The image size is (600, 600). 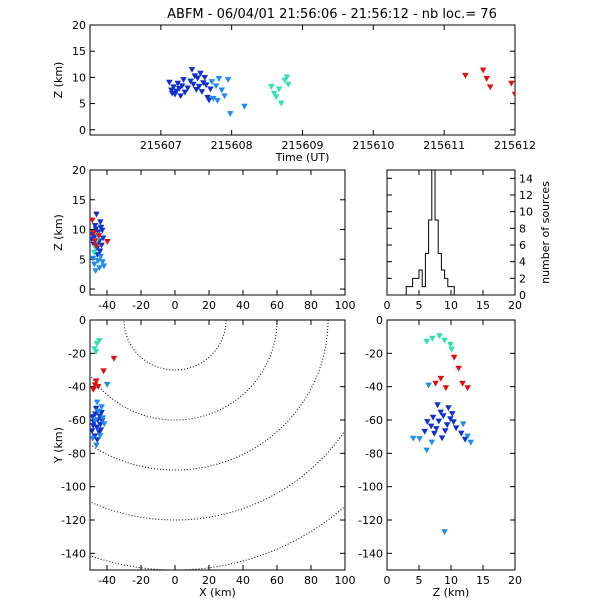 What do you see at coordinates (522, 228) in the screenshot?
I see `height-histogram-ytick-label: 8` at bounding box center [522, 228].